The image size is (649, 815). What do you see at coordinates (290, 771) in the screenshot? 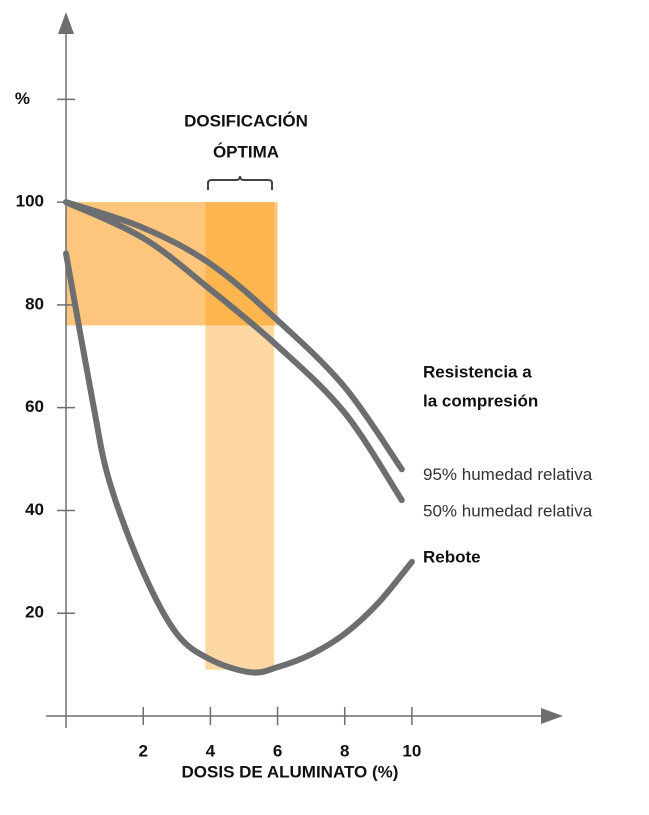
I see `x-axis-label: DOSIS DE ALUMINATO (%)` at bounding box center [290, 771].